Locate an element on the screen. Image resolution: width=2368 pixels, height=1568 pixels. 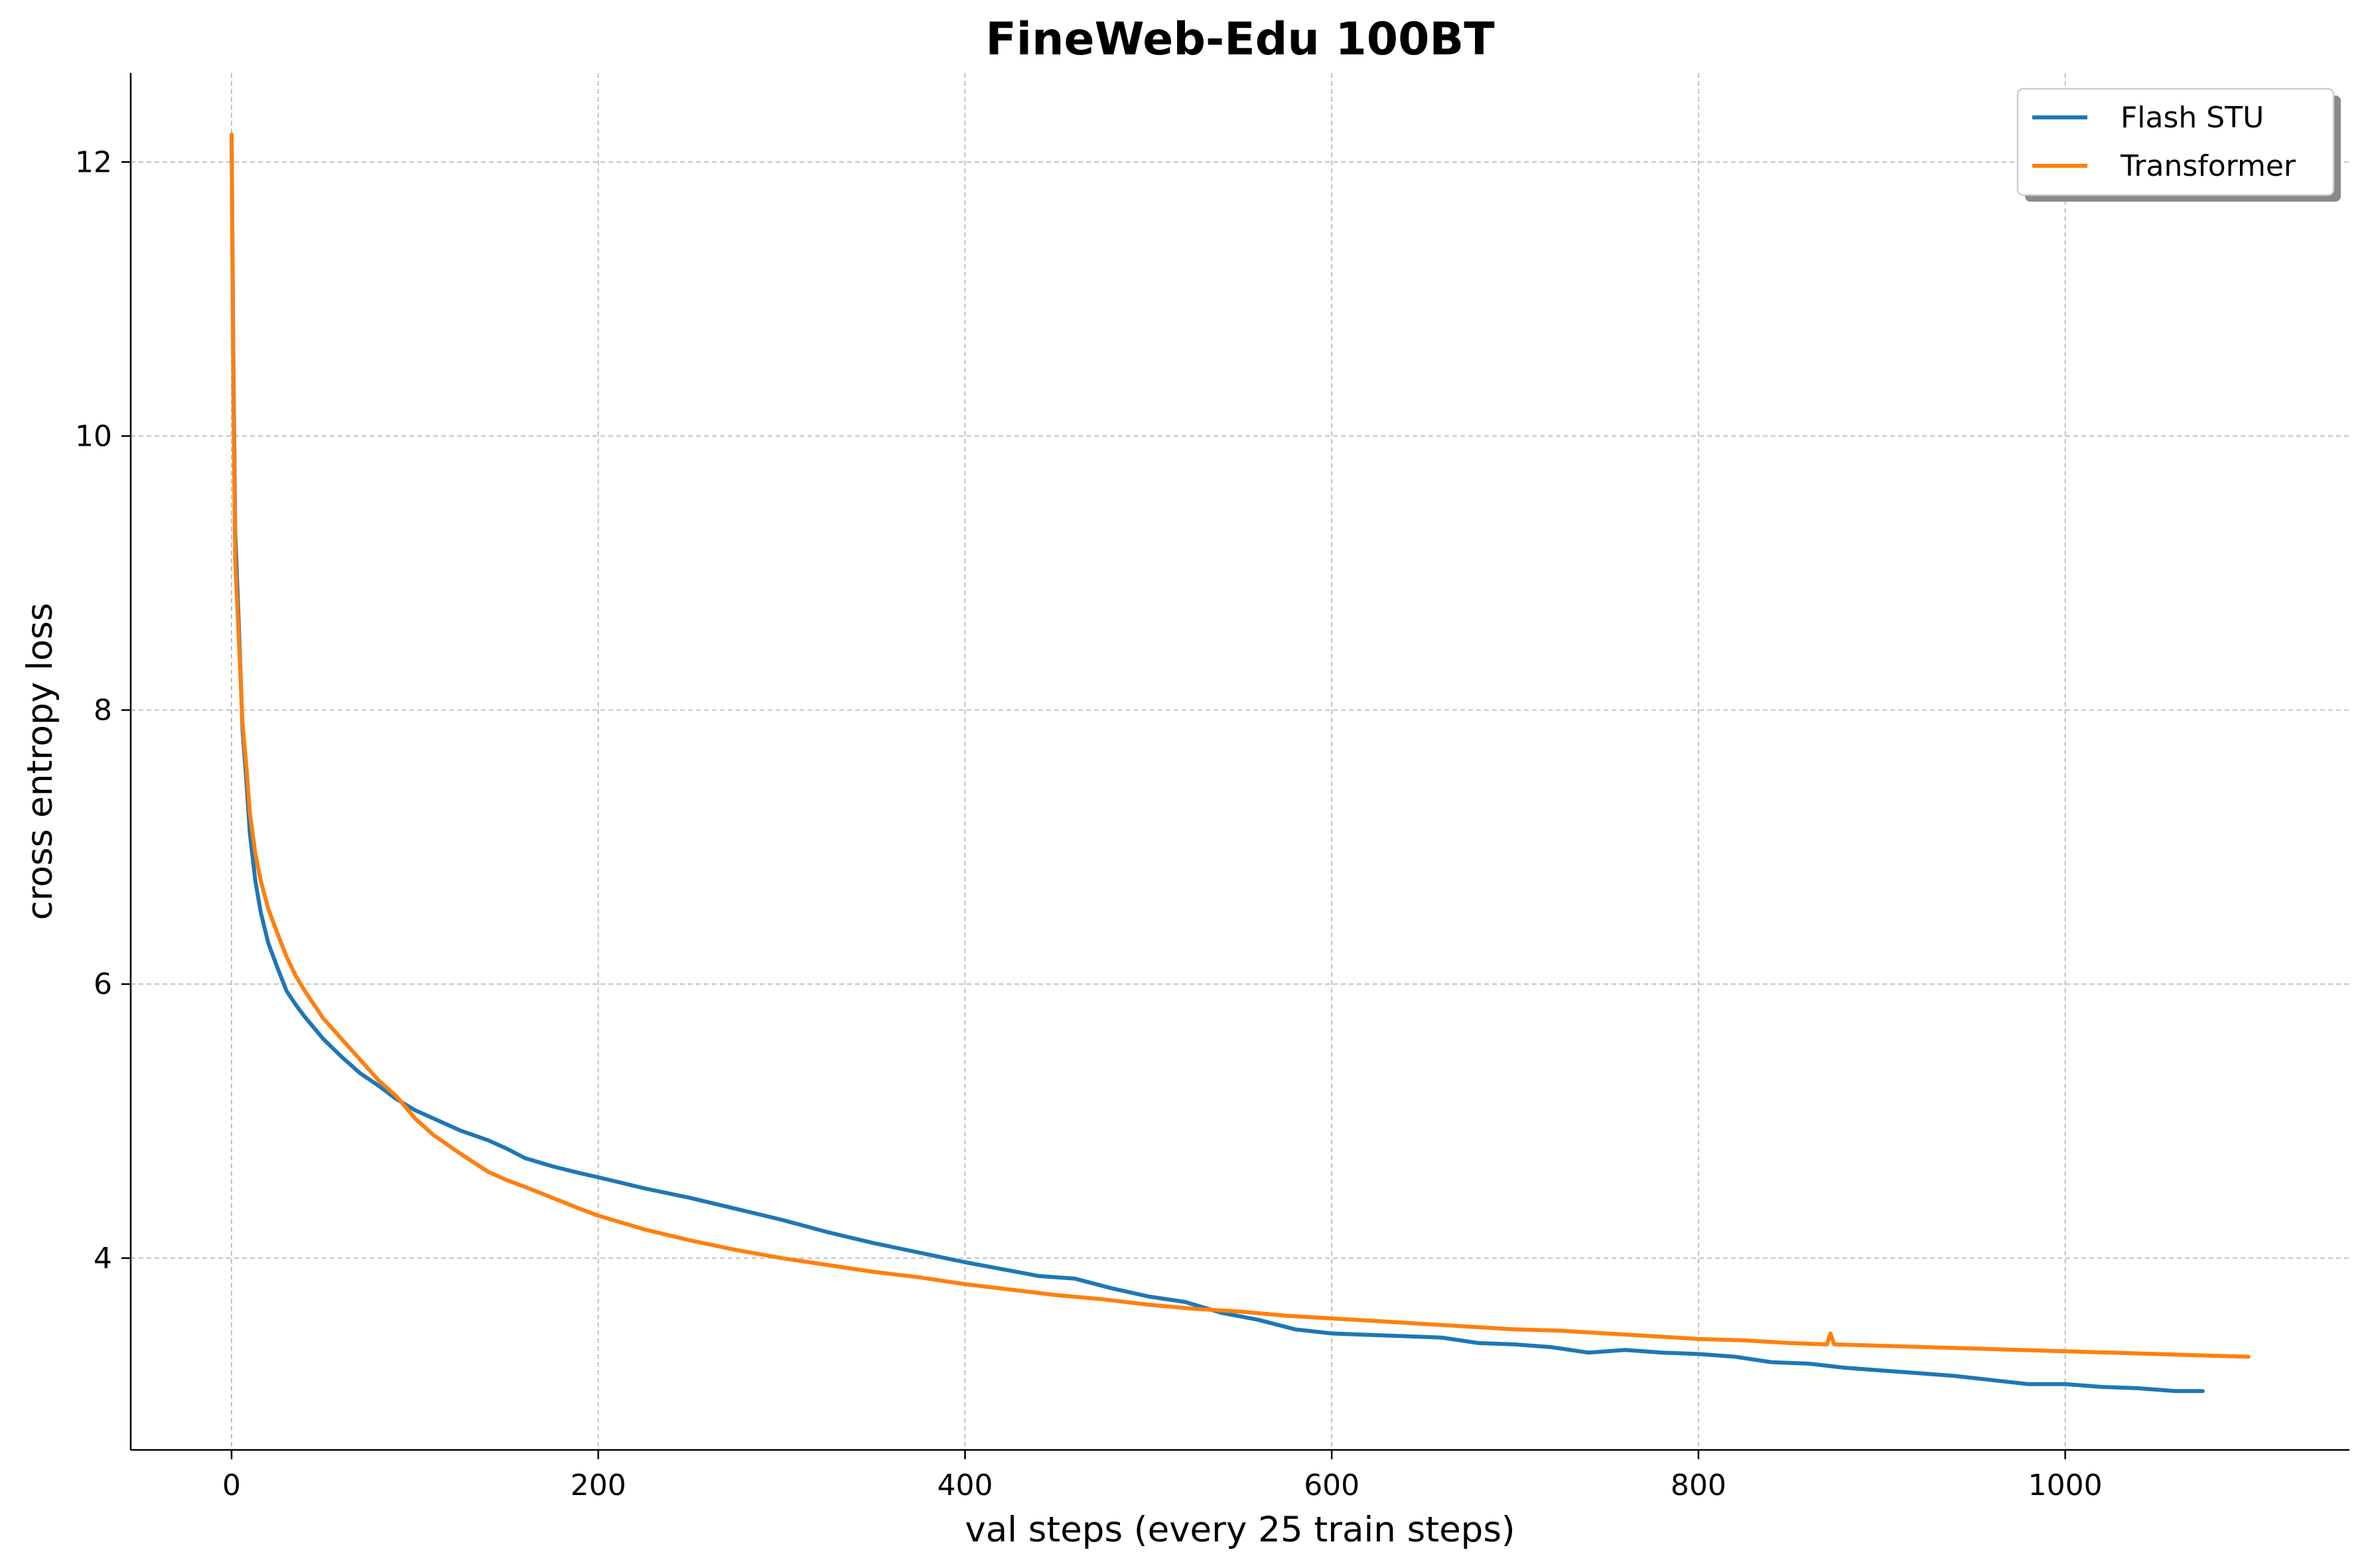
x-tick-label: 0 is located at coordinates (231, 1486).